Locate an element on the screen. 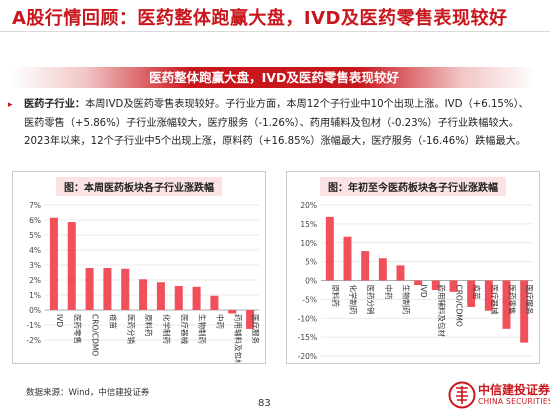 Image resolution: width=550 pixels, height=413 pixels. ytd-ytick-label: -10% is located at coordinates (307, 318).